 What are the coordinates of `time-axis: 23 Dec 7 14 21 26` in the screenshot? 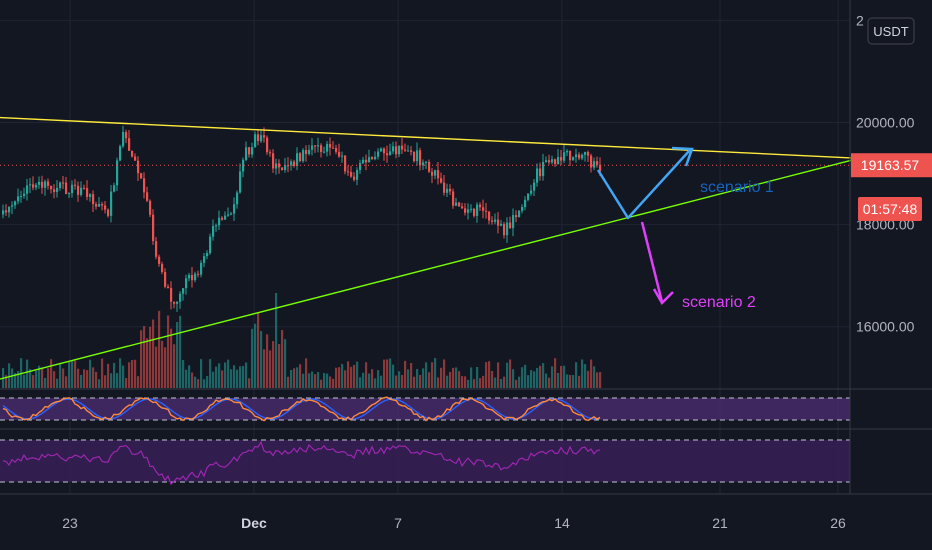 It's located at (454, 523).